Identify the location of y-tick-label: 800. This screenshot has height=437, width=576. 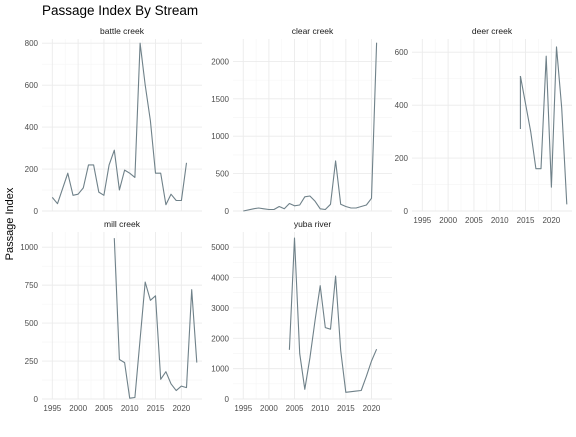
(32, 43).